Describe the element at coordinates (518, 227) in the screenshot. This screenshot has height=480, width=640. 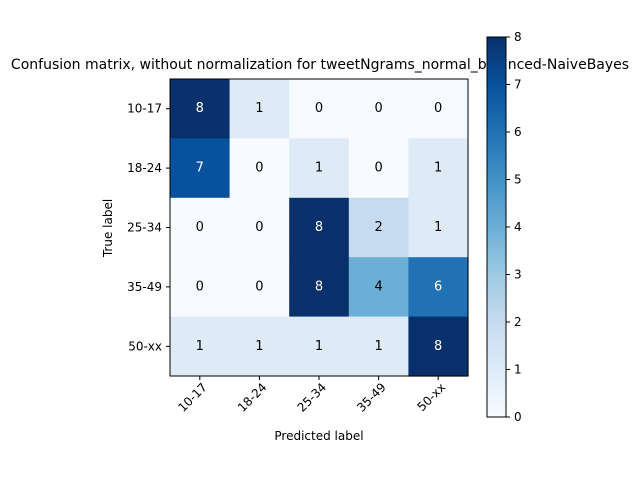
I see `colorbar-tick-label: 4` at that location.